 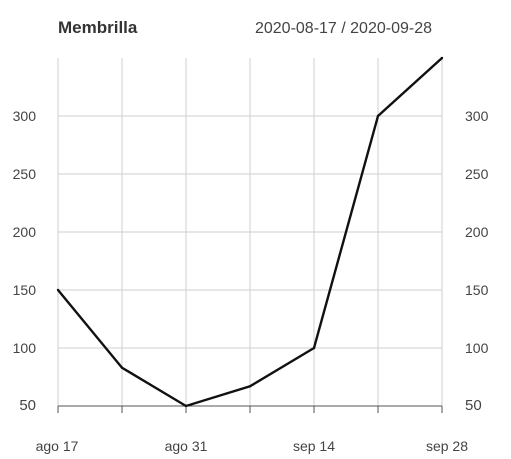 What do you see at coordinates (250, 409) in the screenshot?
I see `x-axis` at bounding box center [250, 409].